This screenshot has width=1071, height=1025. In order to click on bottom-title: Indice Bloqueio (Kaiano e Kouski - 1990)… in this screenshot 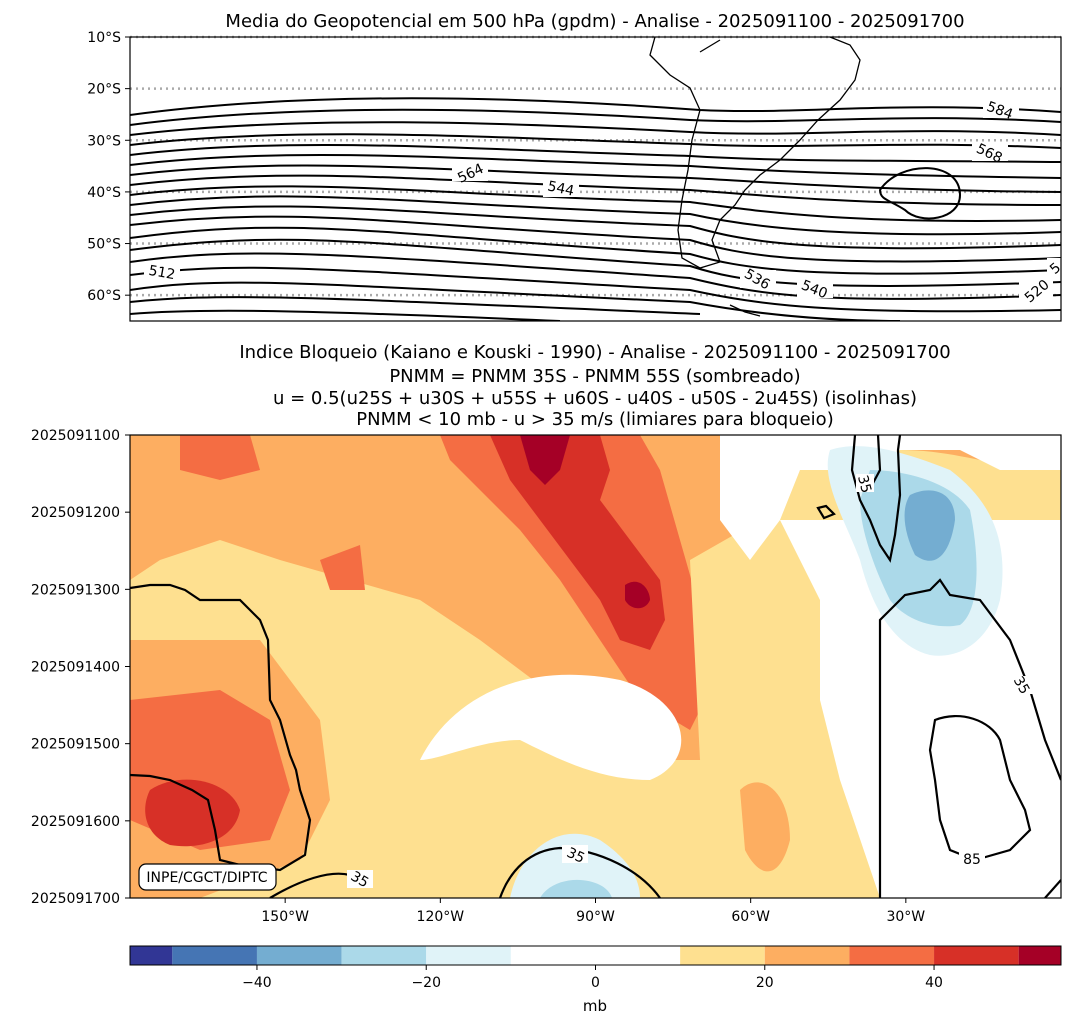, I will do `click(594, 386)`.